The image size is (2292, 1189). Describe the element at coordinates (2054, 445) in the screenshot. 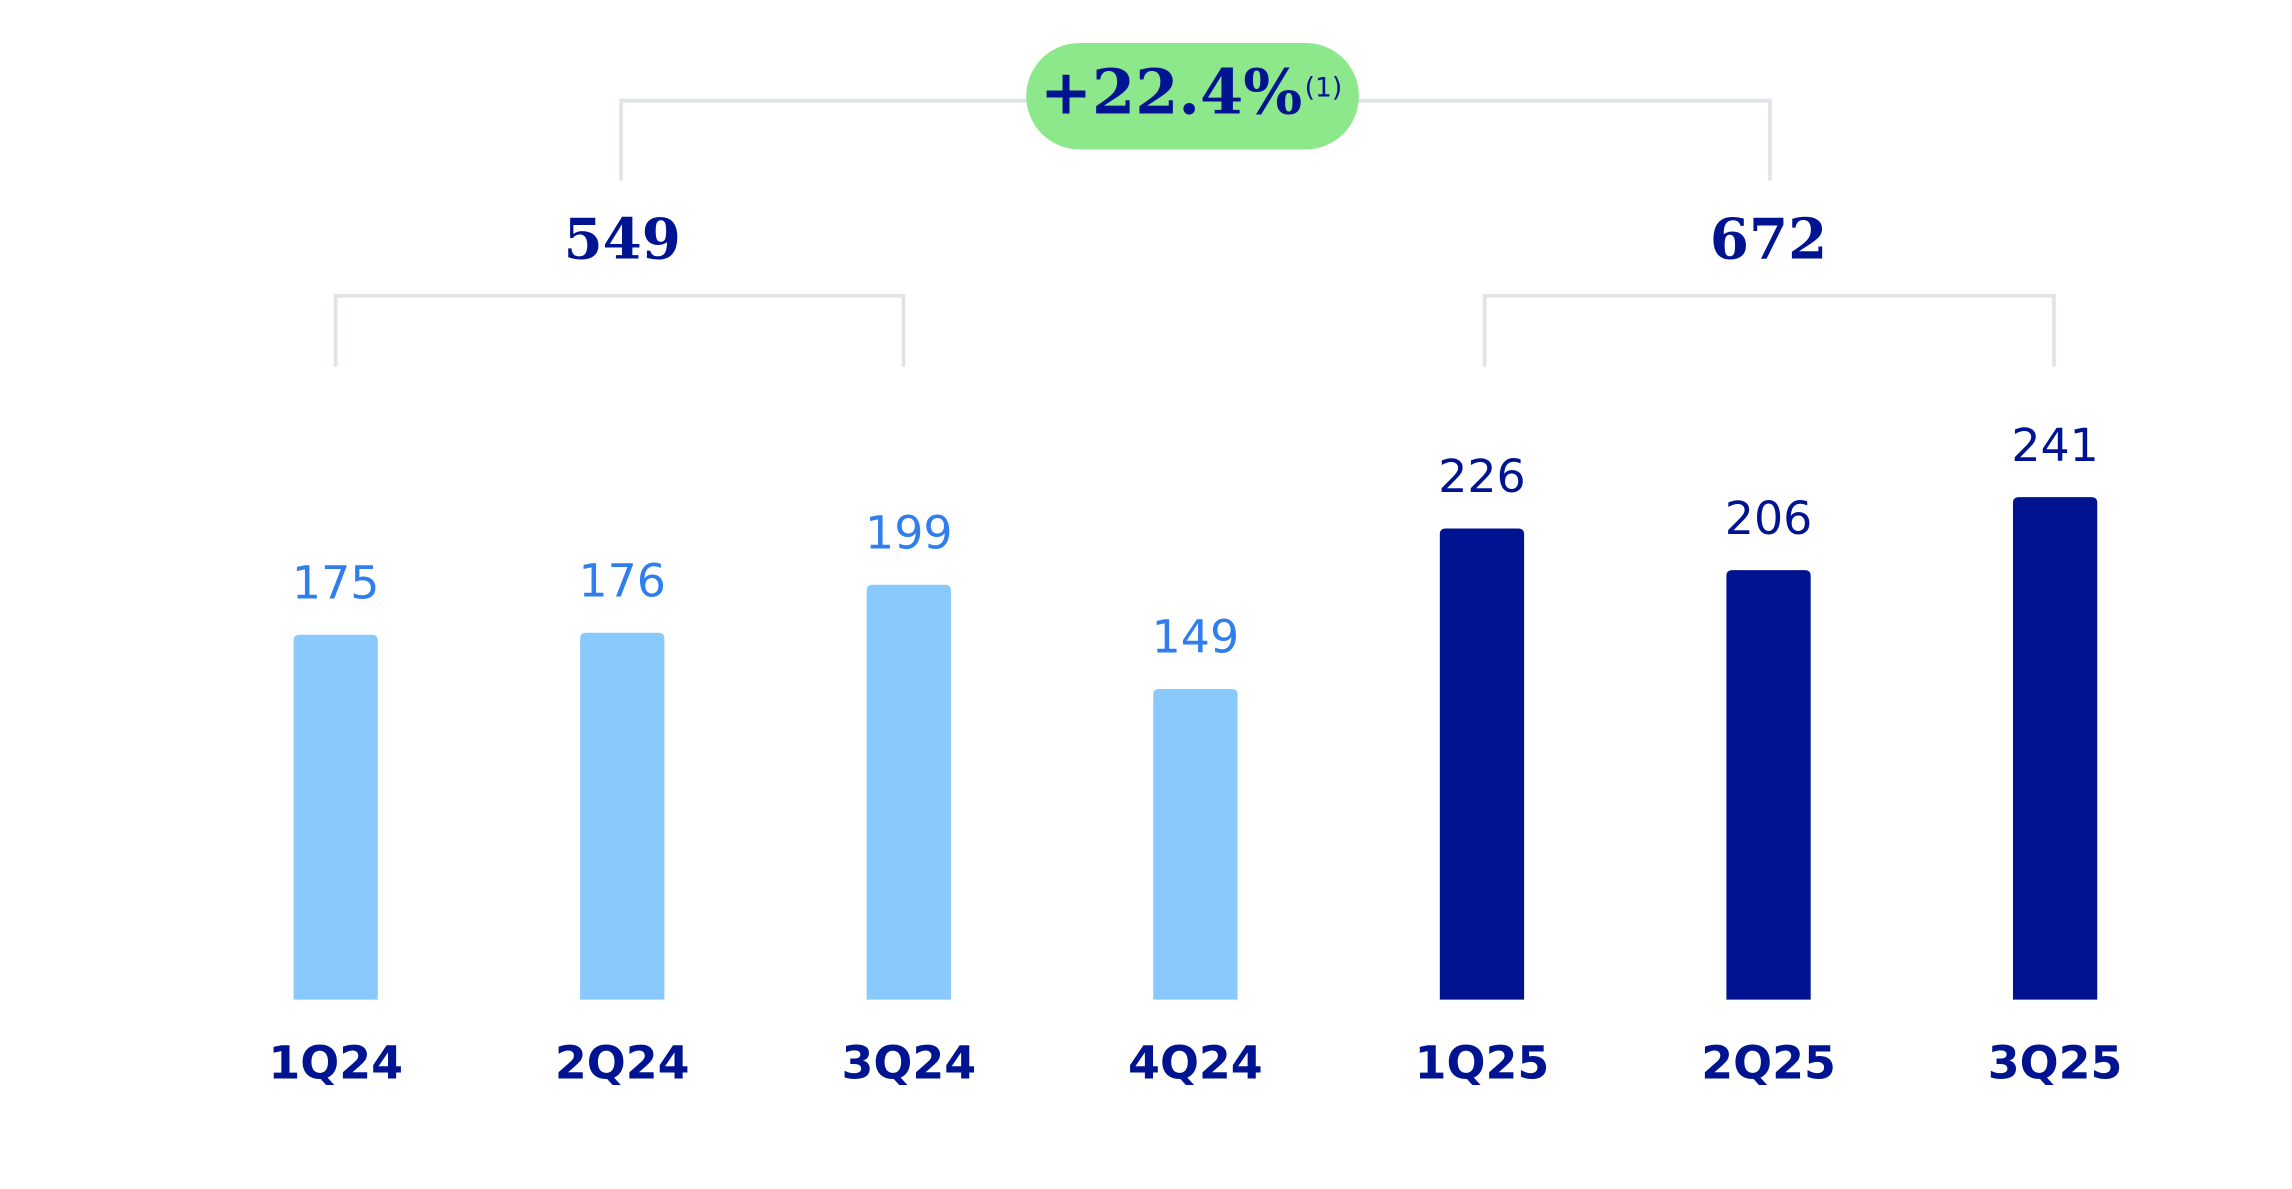

I see `value-label: 241` at that location.